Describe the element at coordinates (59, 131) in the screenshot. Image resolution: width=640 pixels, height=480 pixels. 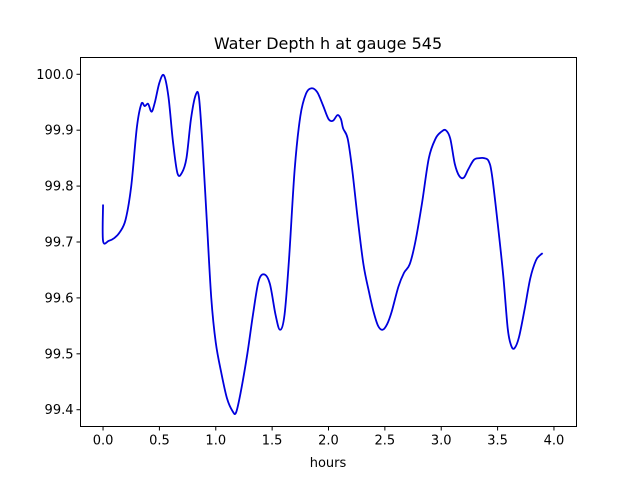
I see `y-tick-label: 99.9` at that location.